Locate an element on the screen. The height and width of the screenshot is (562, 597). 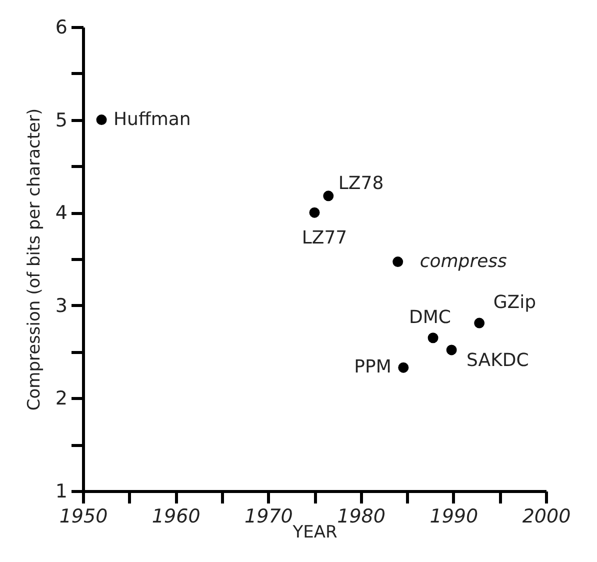
x-tick-label: 1980 is located at coordinates (361, 517).